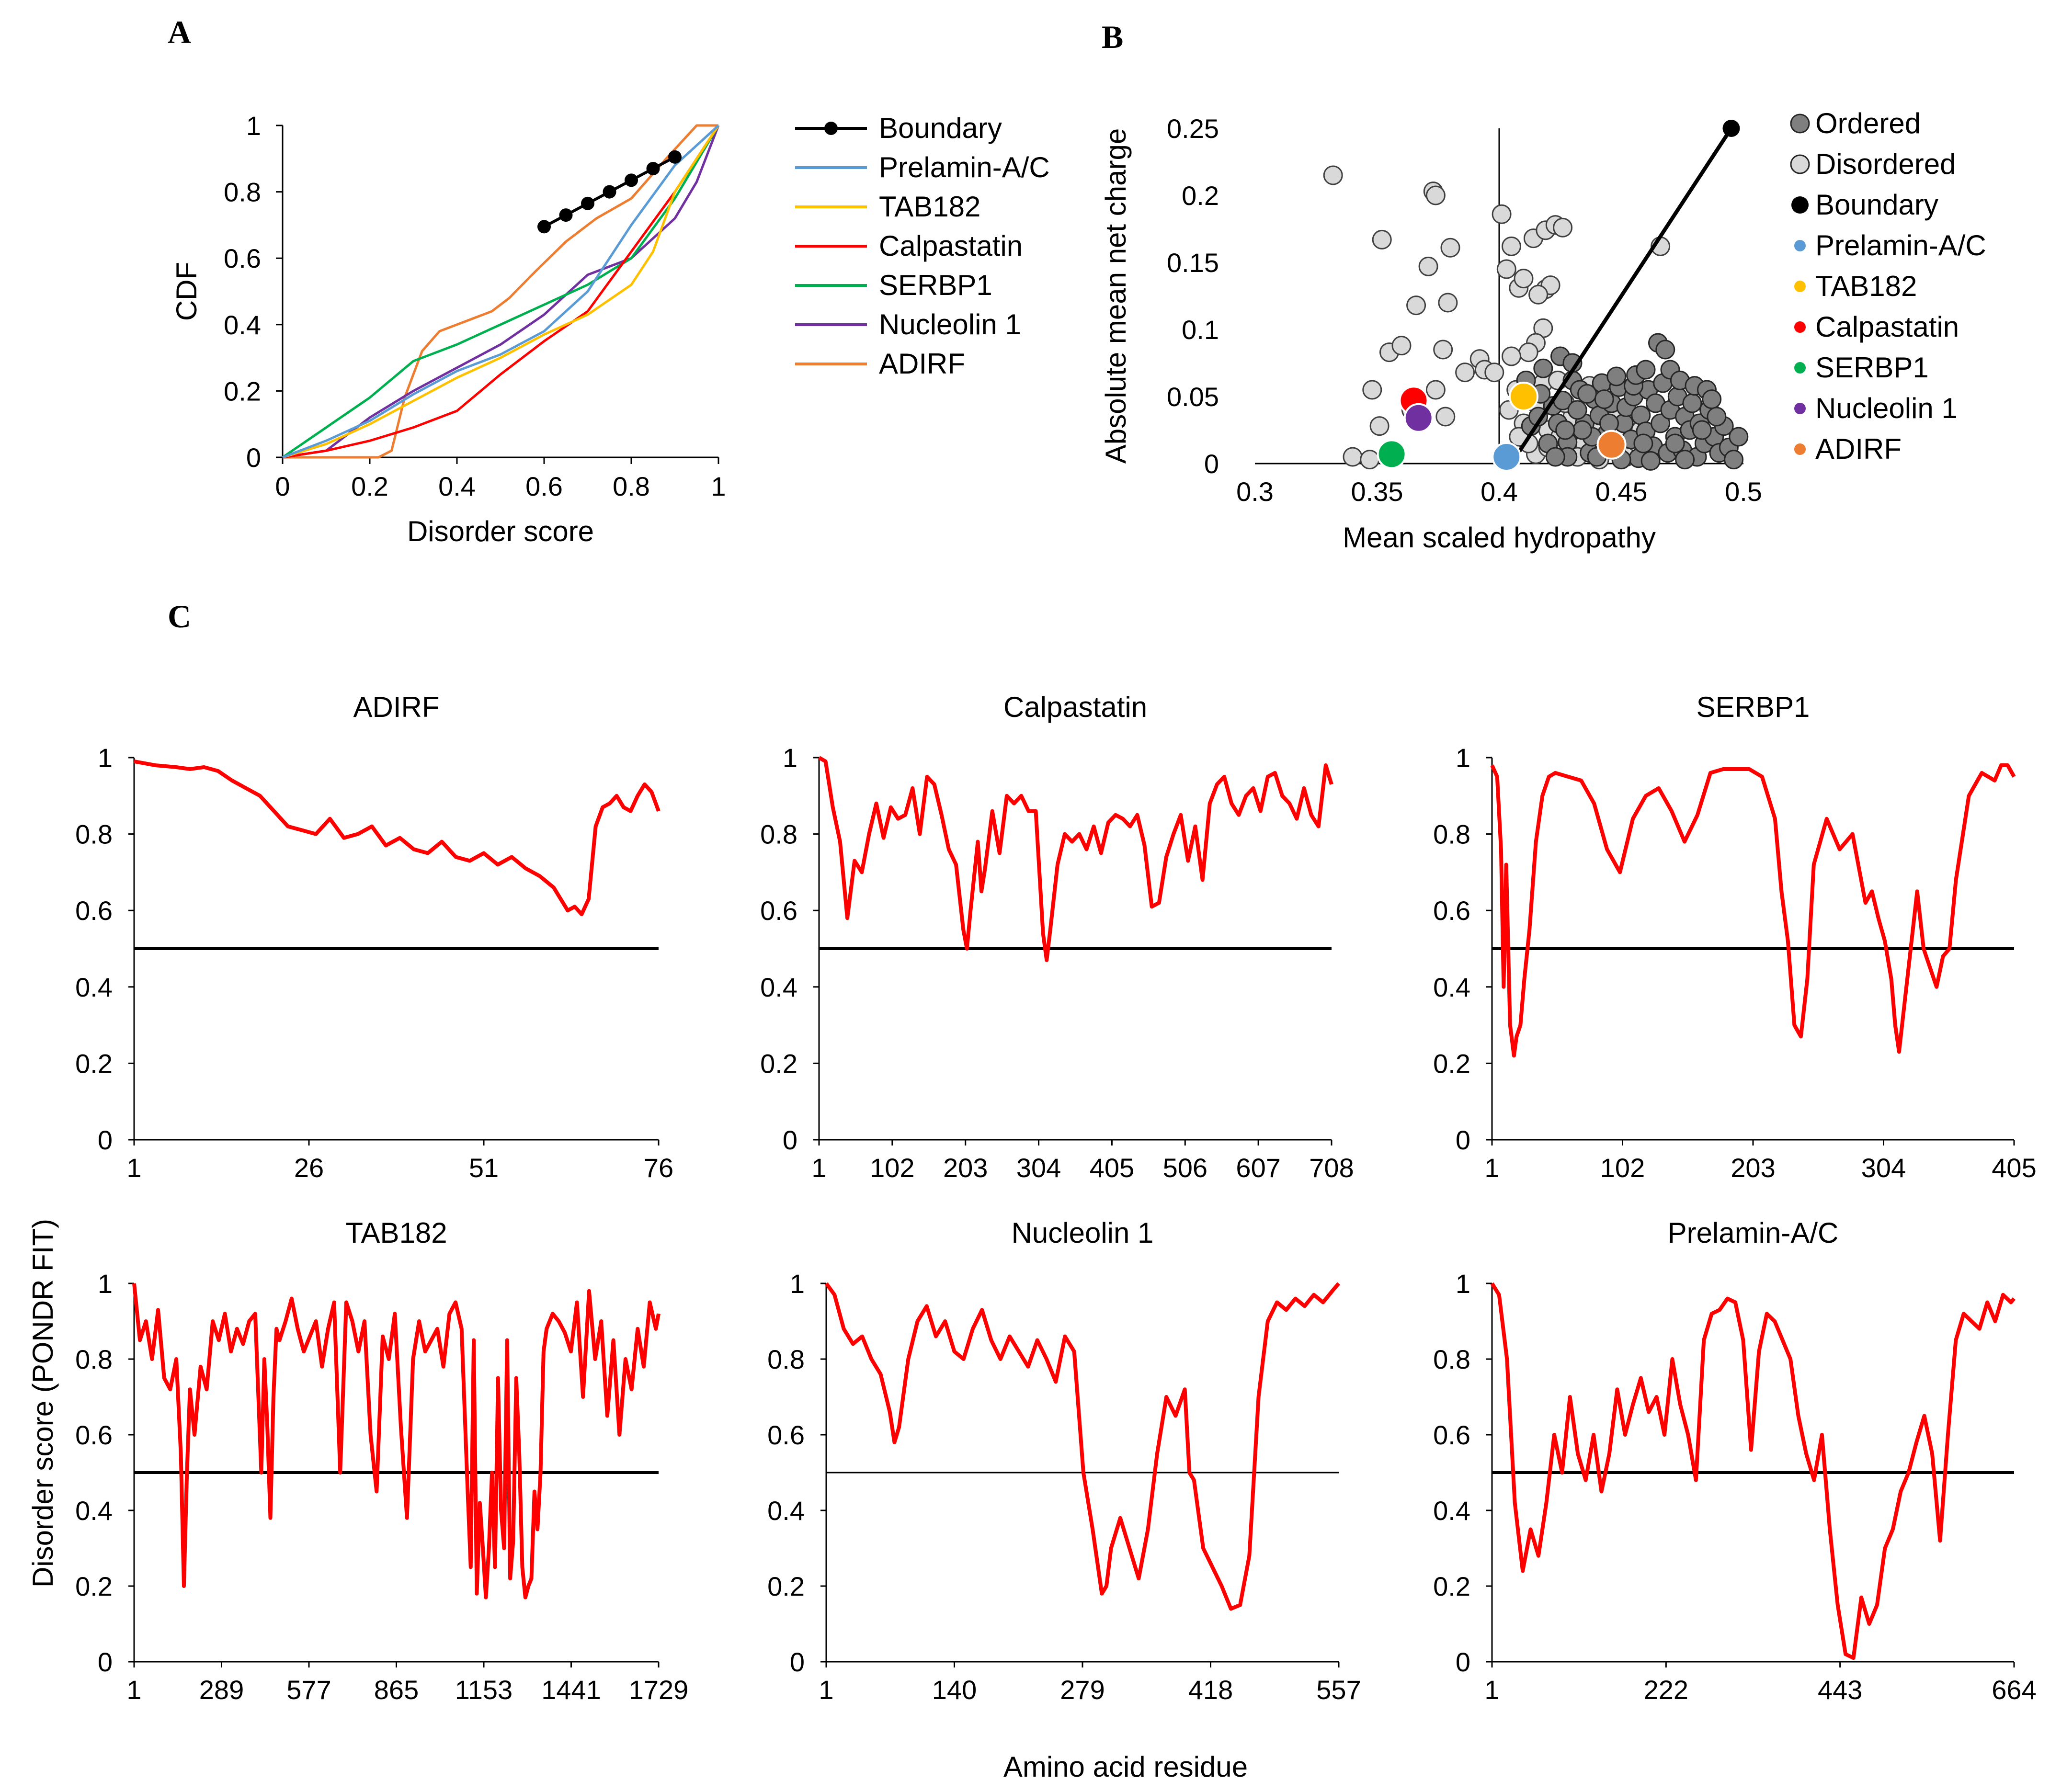 The height and width of the screenshot is (1792, 2050). Describe the element at coordinates (179, 32) in the screenshot. I see `panel-letter-a: A` at that location.